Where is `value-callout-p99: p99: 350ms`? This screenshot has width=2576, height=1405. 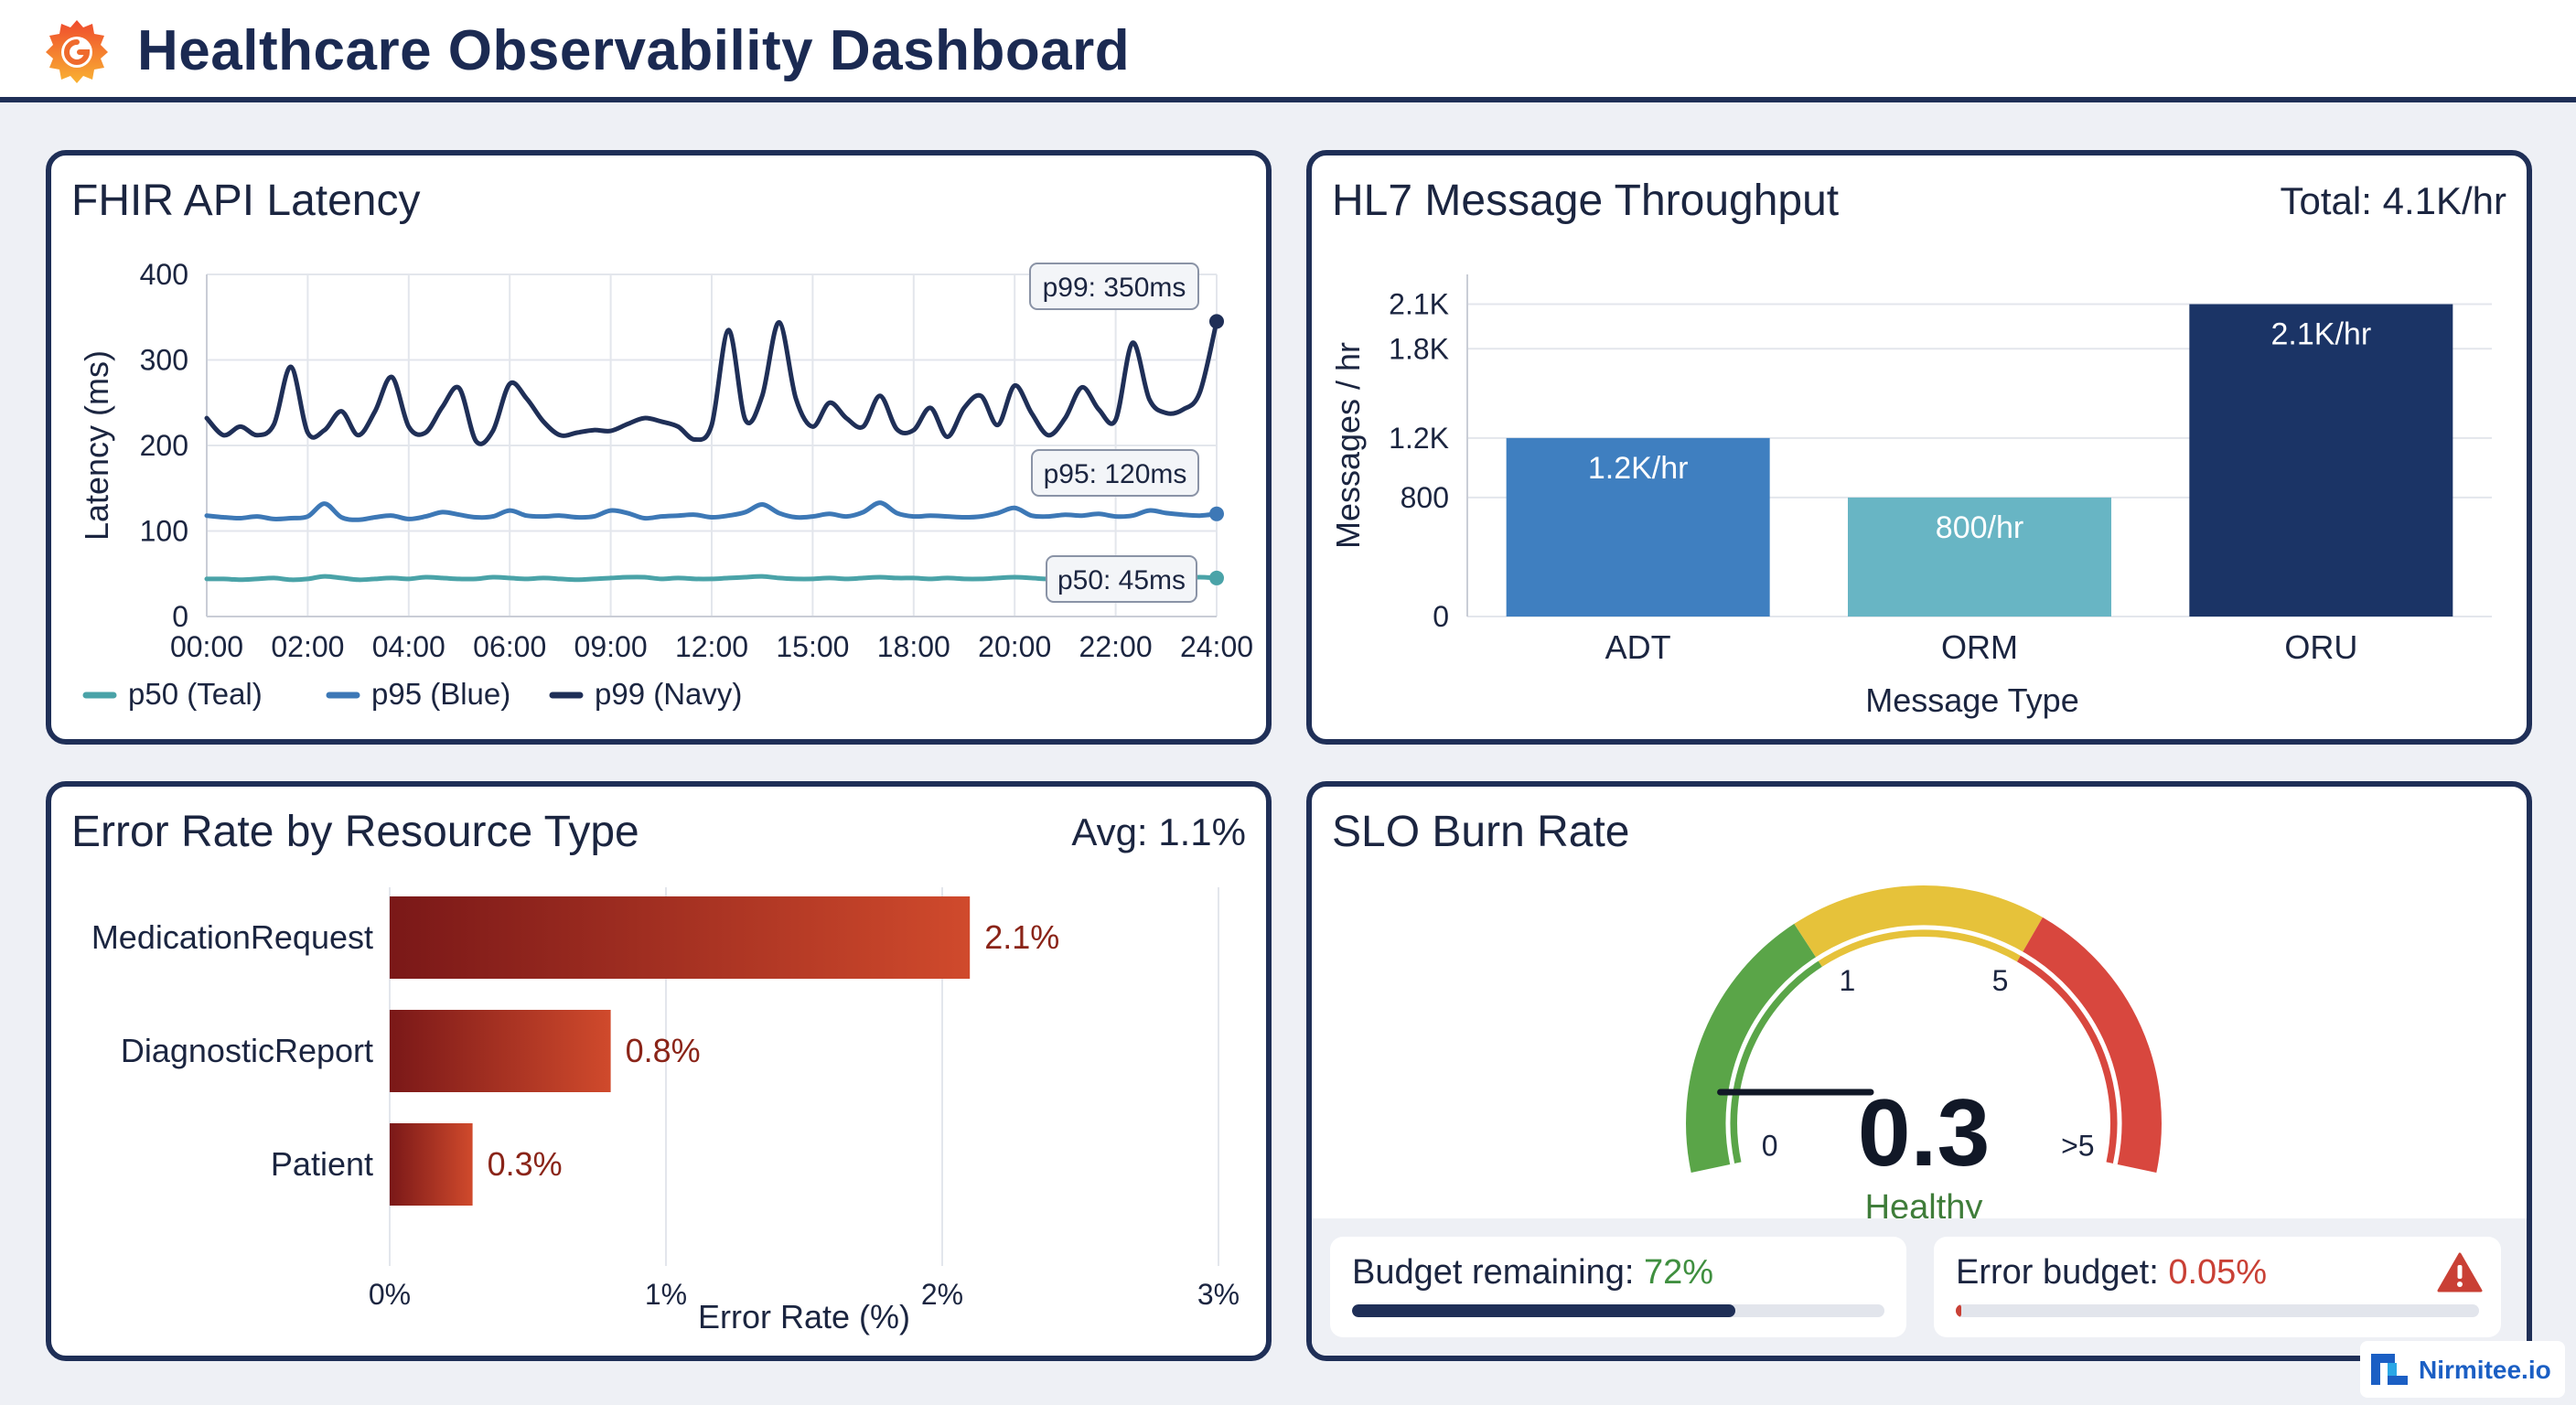
value-callout-p99: p99: 350ms is located at coordinates (1114, 286).